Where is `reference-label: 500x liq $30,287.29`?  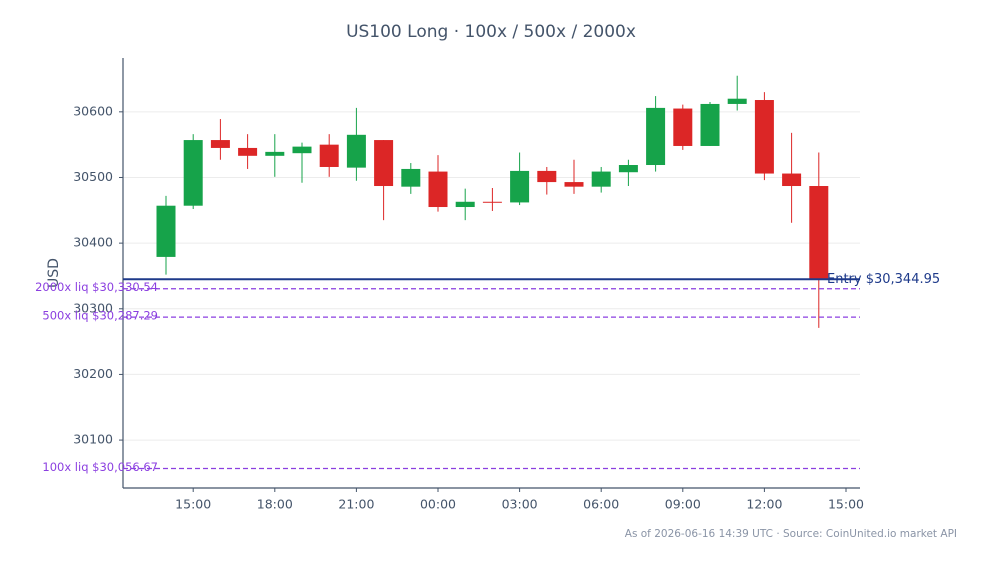 reference-label: 500x liq $30,287.29 is located at coordinates (100, 316).